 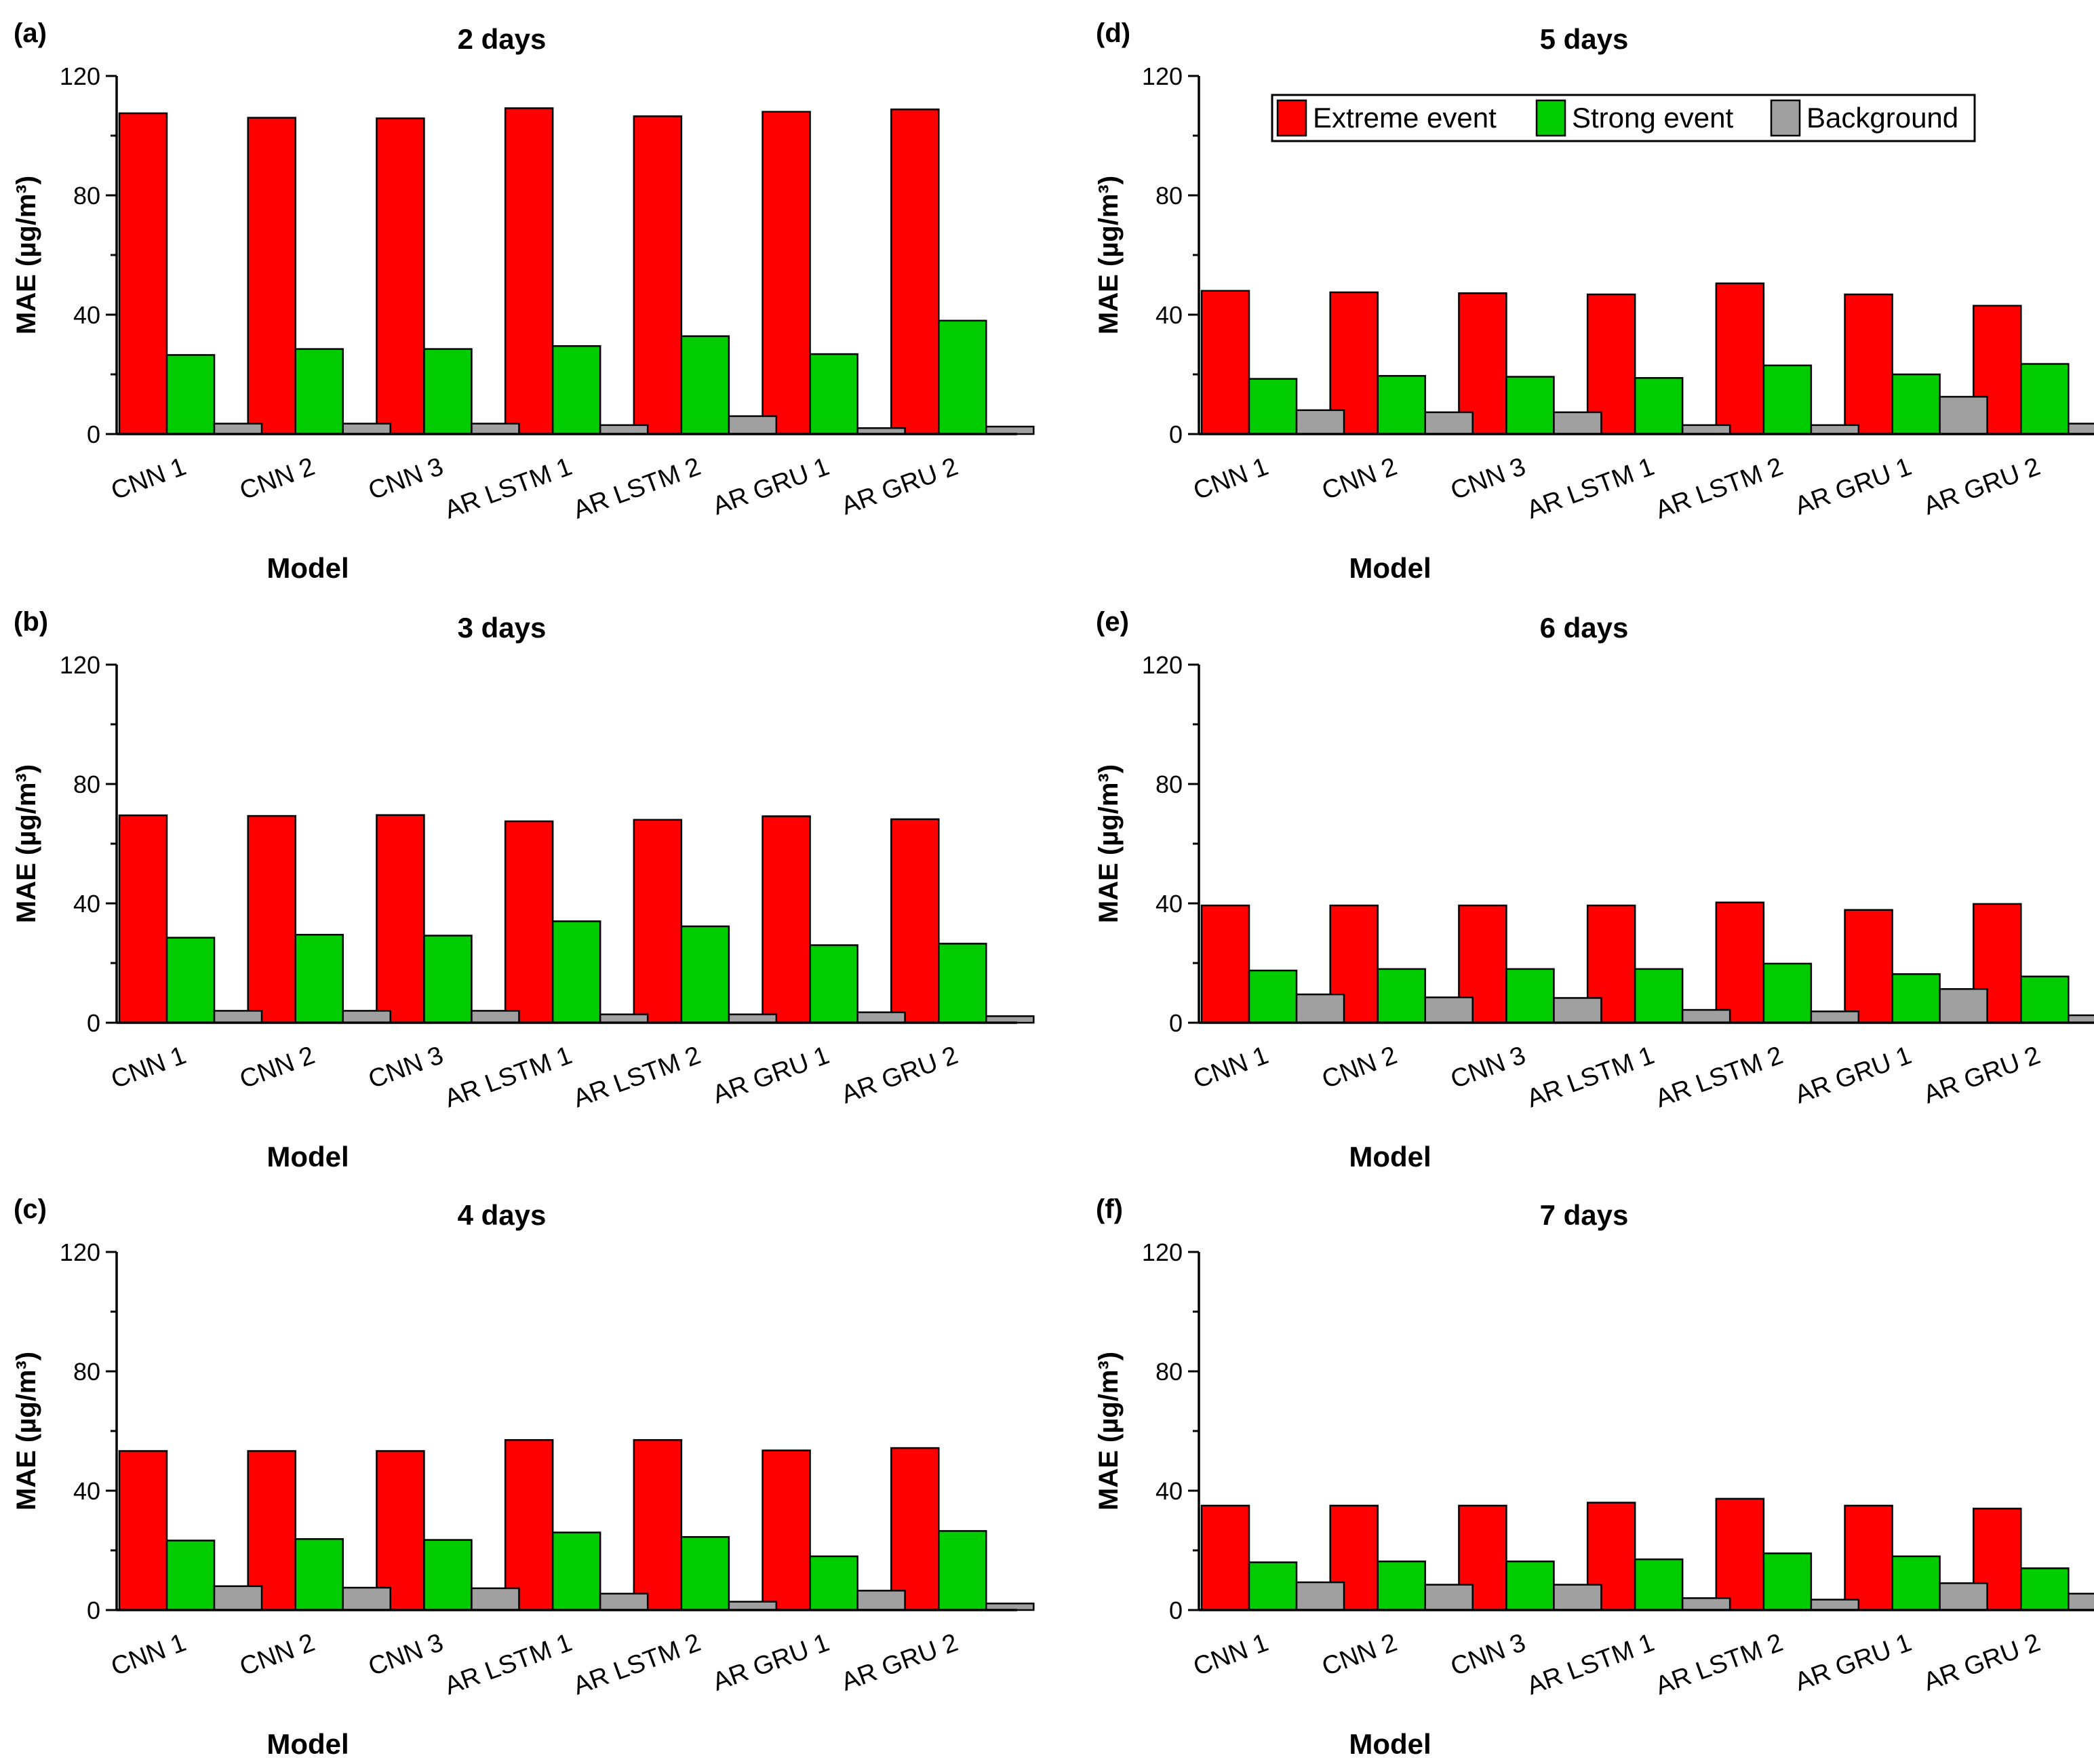 What do you see at coordinates (30, 33) in the screenshot?
I see `panel-label: (a)` at bounding box center [30, 33].